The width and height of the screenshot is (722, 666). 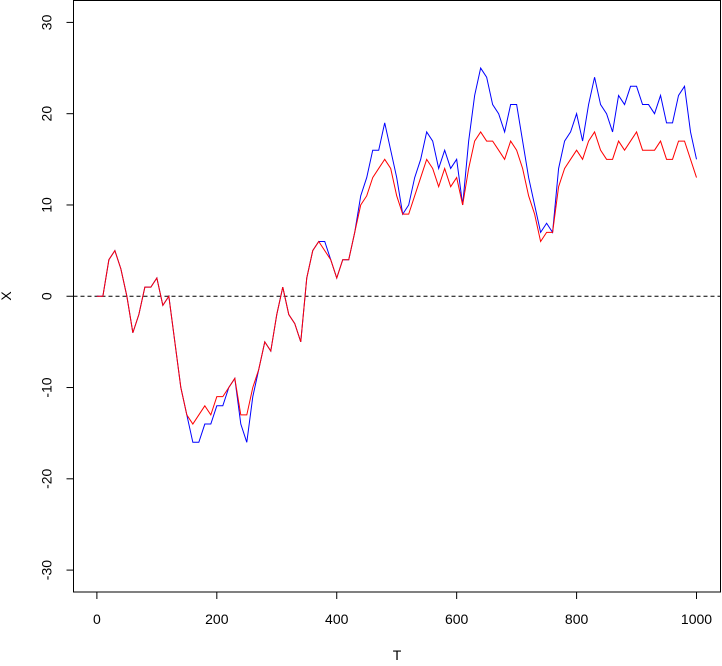 What do you see at coordinates (577, 619) in the screenshot?
I see `x-tick-label: 800` at bounding box center [577, 619].